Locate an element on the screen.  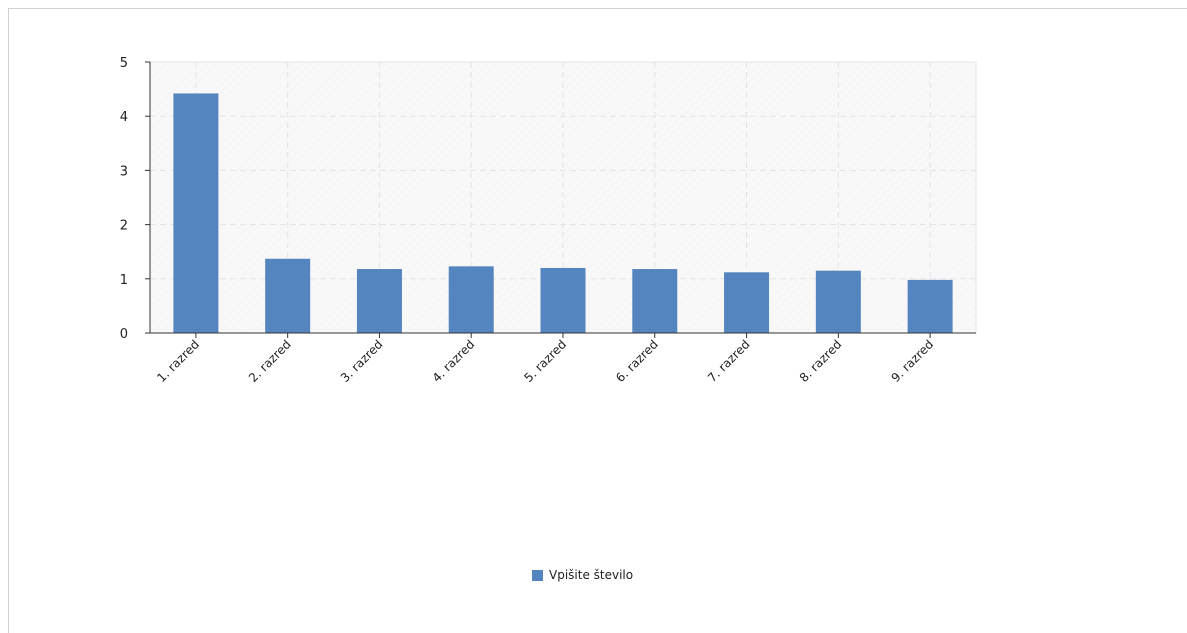
x-tick-label: 1. razred is located at coordinates (178, 361).